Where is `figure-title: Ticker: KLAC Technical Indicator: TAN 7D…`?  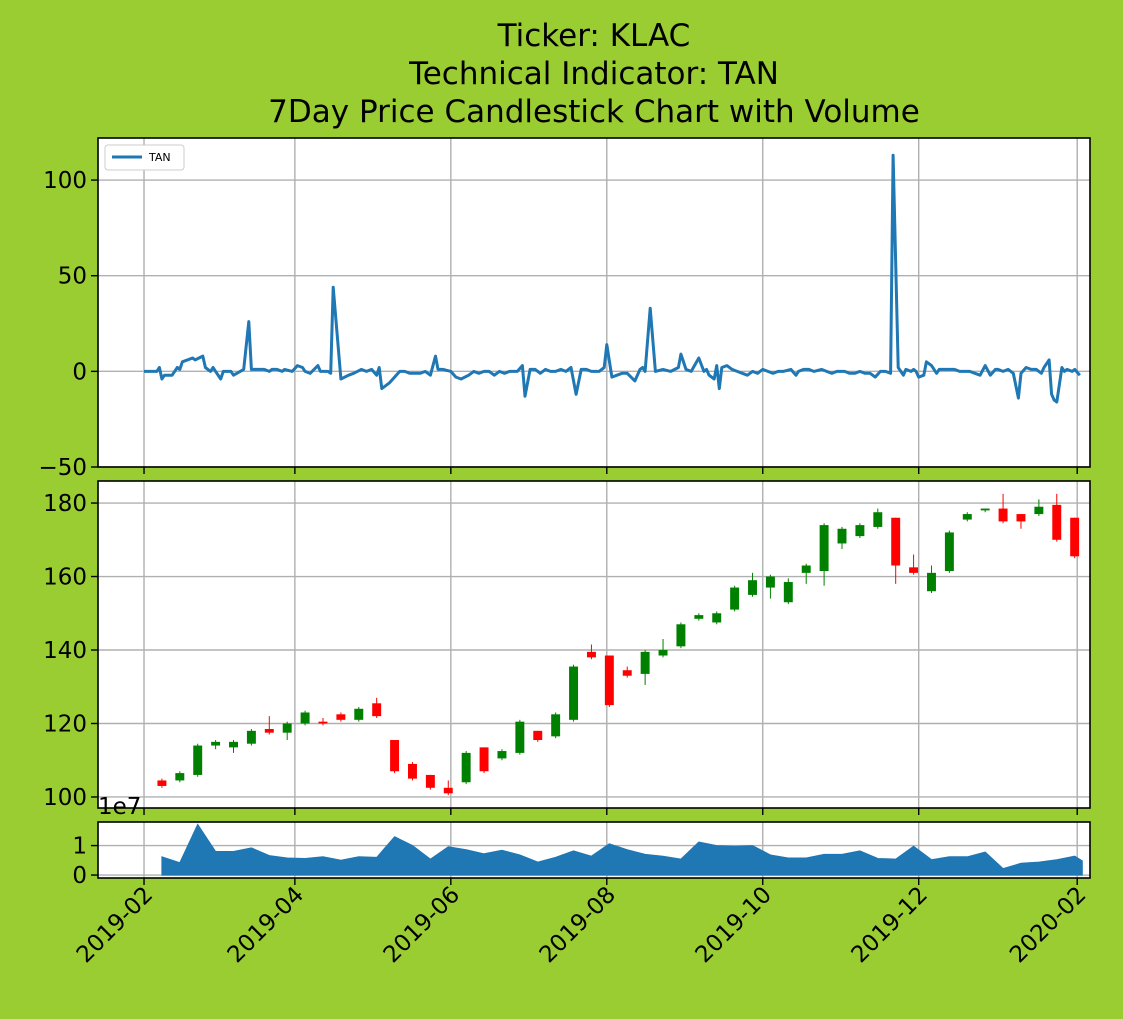
figure-title: Ticker: KLAC Technical Indicator: TAN 7D… is located at coordinates (594, 74).